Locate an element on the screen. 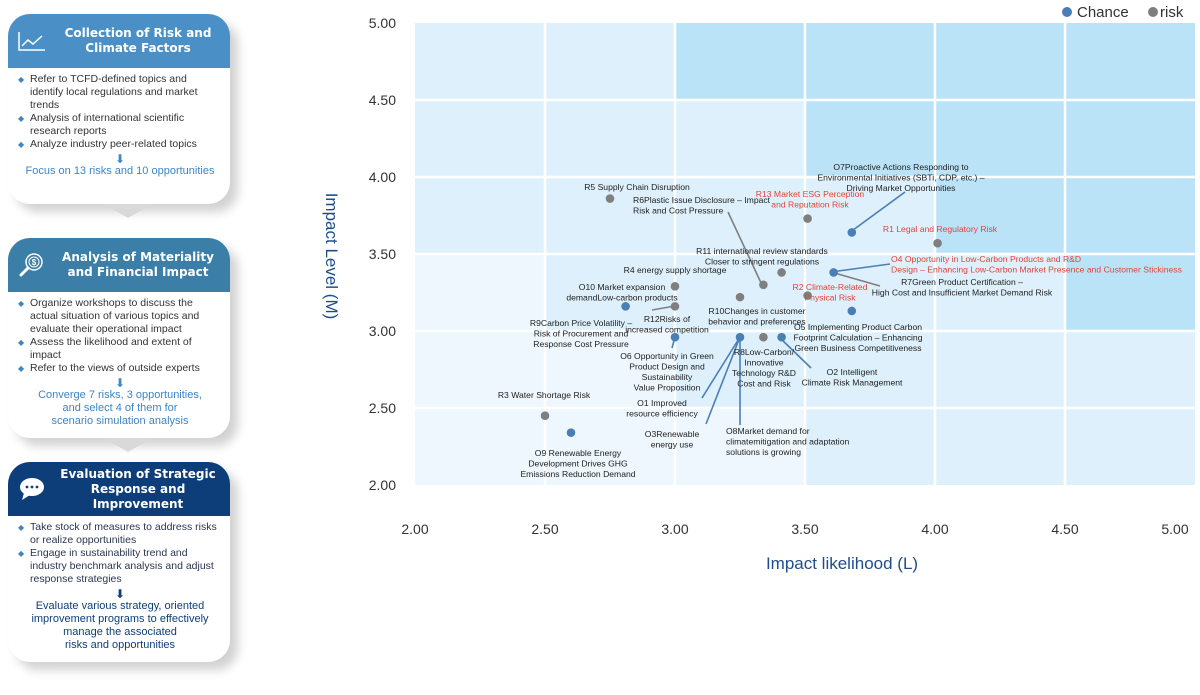 This screenshot has width=1200, height=695. conclusion-line: risks and opportunities is located at coordinates (120, 645).